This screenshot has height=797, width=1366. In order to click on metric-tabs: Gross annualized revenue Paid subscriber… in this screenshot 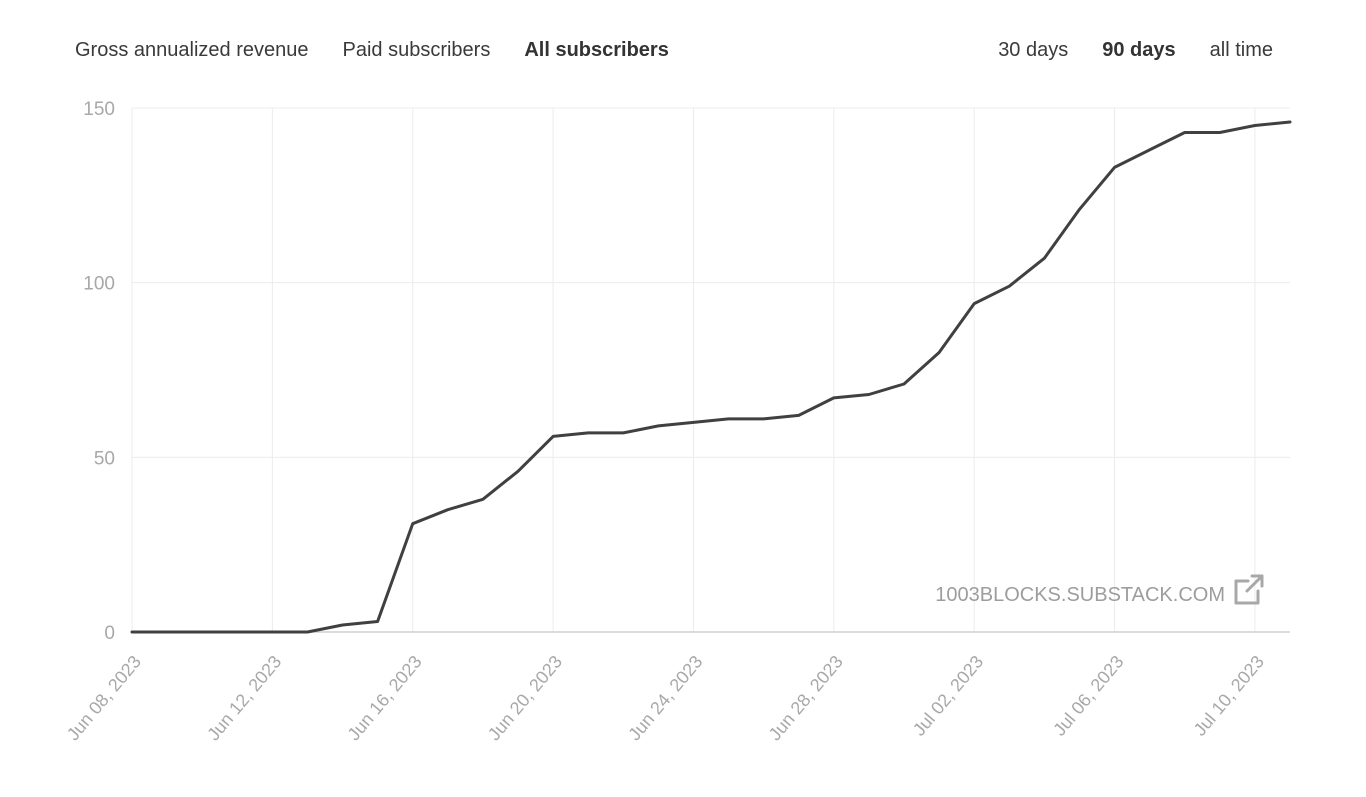, I will do `click(389, 50)`.